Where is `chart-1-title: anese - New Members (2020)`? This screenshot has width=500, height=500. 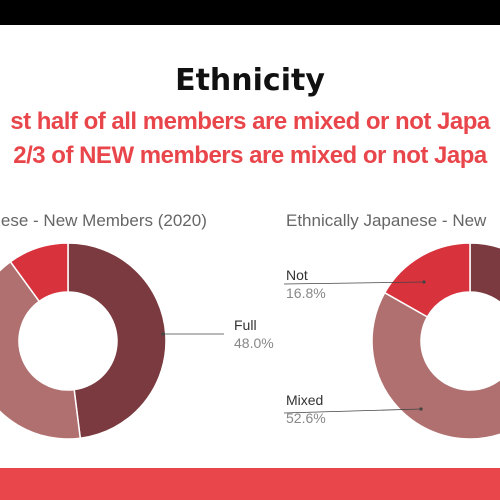
chart-1-title: anese - New Members (2020) is located at coordinates (103, 220).